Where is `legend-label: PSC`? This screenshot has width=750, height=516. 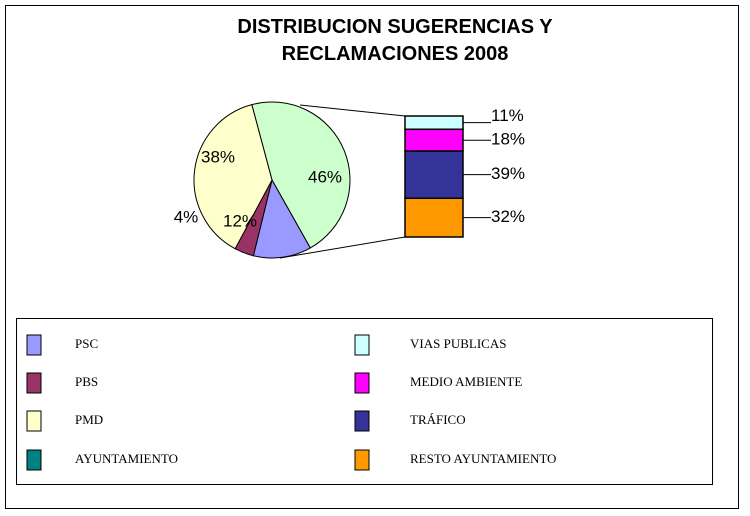 legend-label: PSC is located at coordinates (86, 343).